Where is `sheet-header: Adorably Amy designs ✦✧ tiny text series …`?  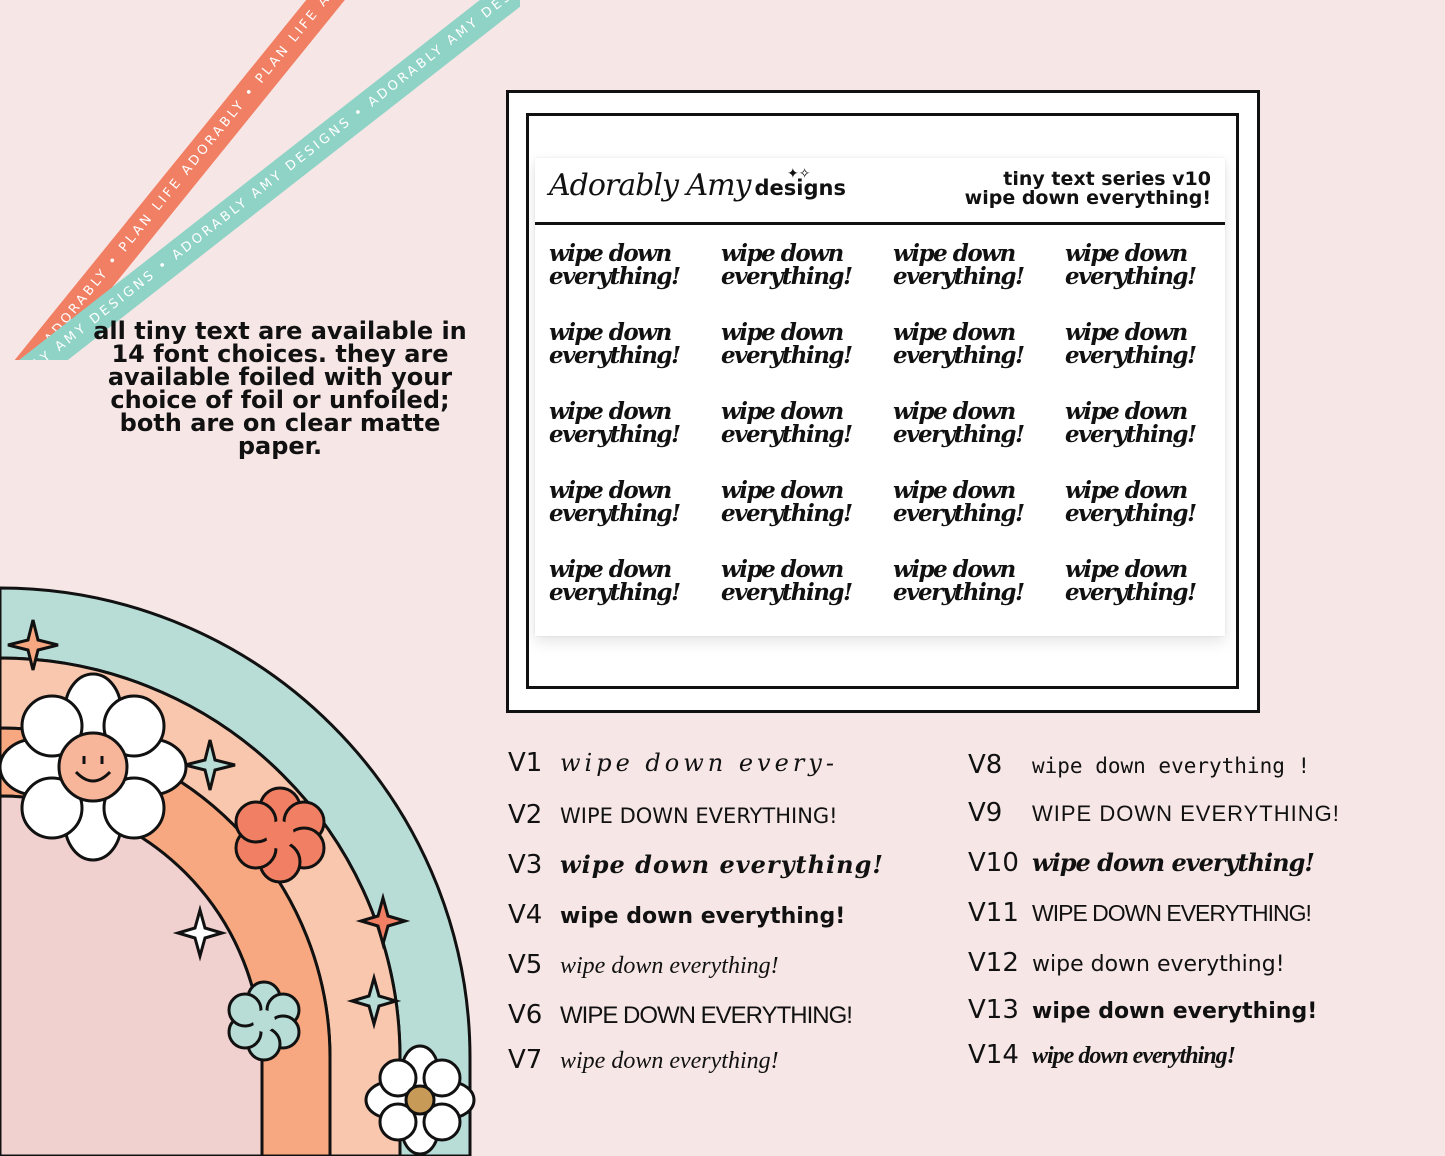
sheet-header: Adorably Amy designs ✦✧ tiny text series … is located at coordinates (880, 191).